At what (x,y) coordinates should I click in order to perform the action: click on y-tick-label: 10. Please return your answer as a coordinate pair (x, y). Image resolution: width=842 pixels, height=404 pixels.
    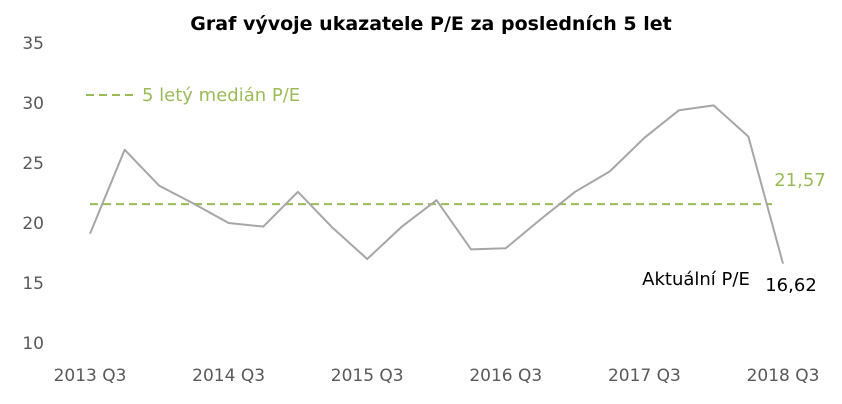
    Looking at the image, I should click on (33, 344).